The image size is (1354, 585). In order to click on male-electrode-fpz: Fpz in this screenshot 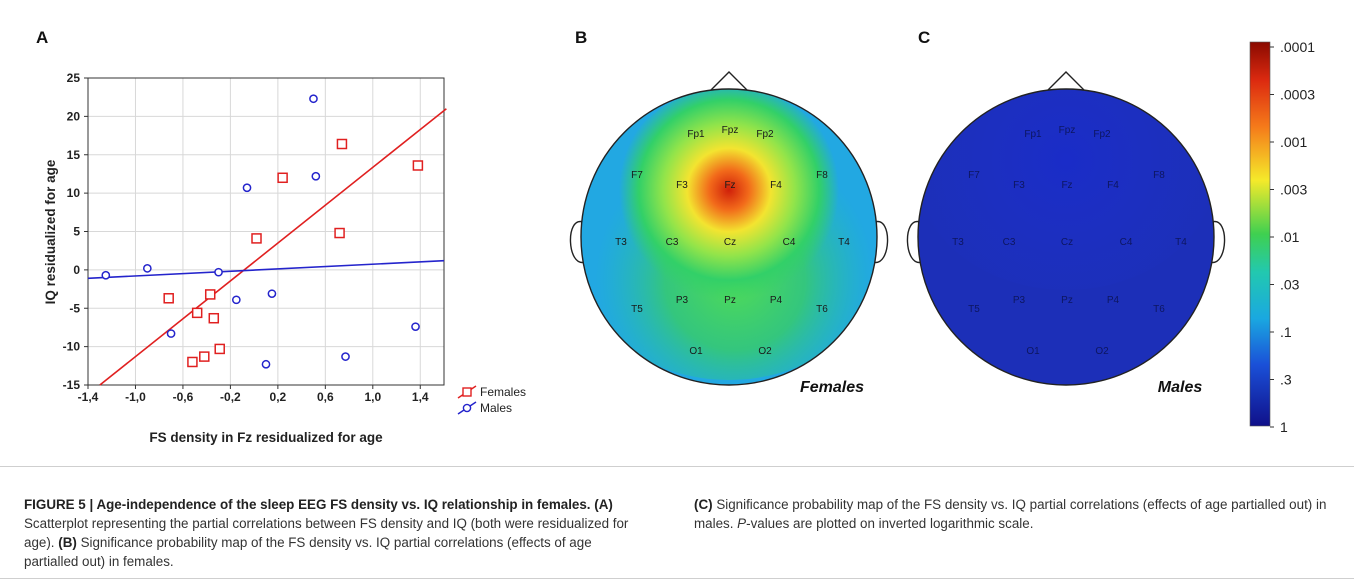, I will do `click(1067, 130)`.